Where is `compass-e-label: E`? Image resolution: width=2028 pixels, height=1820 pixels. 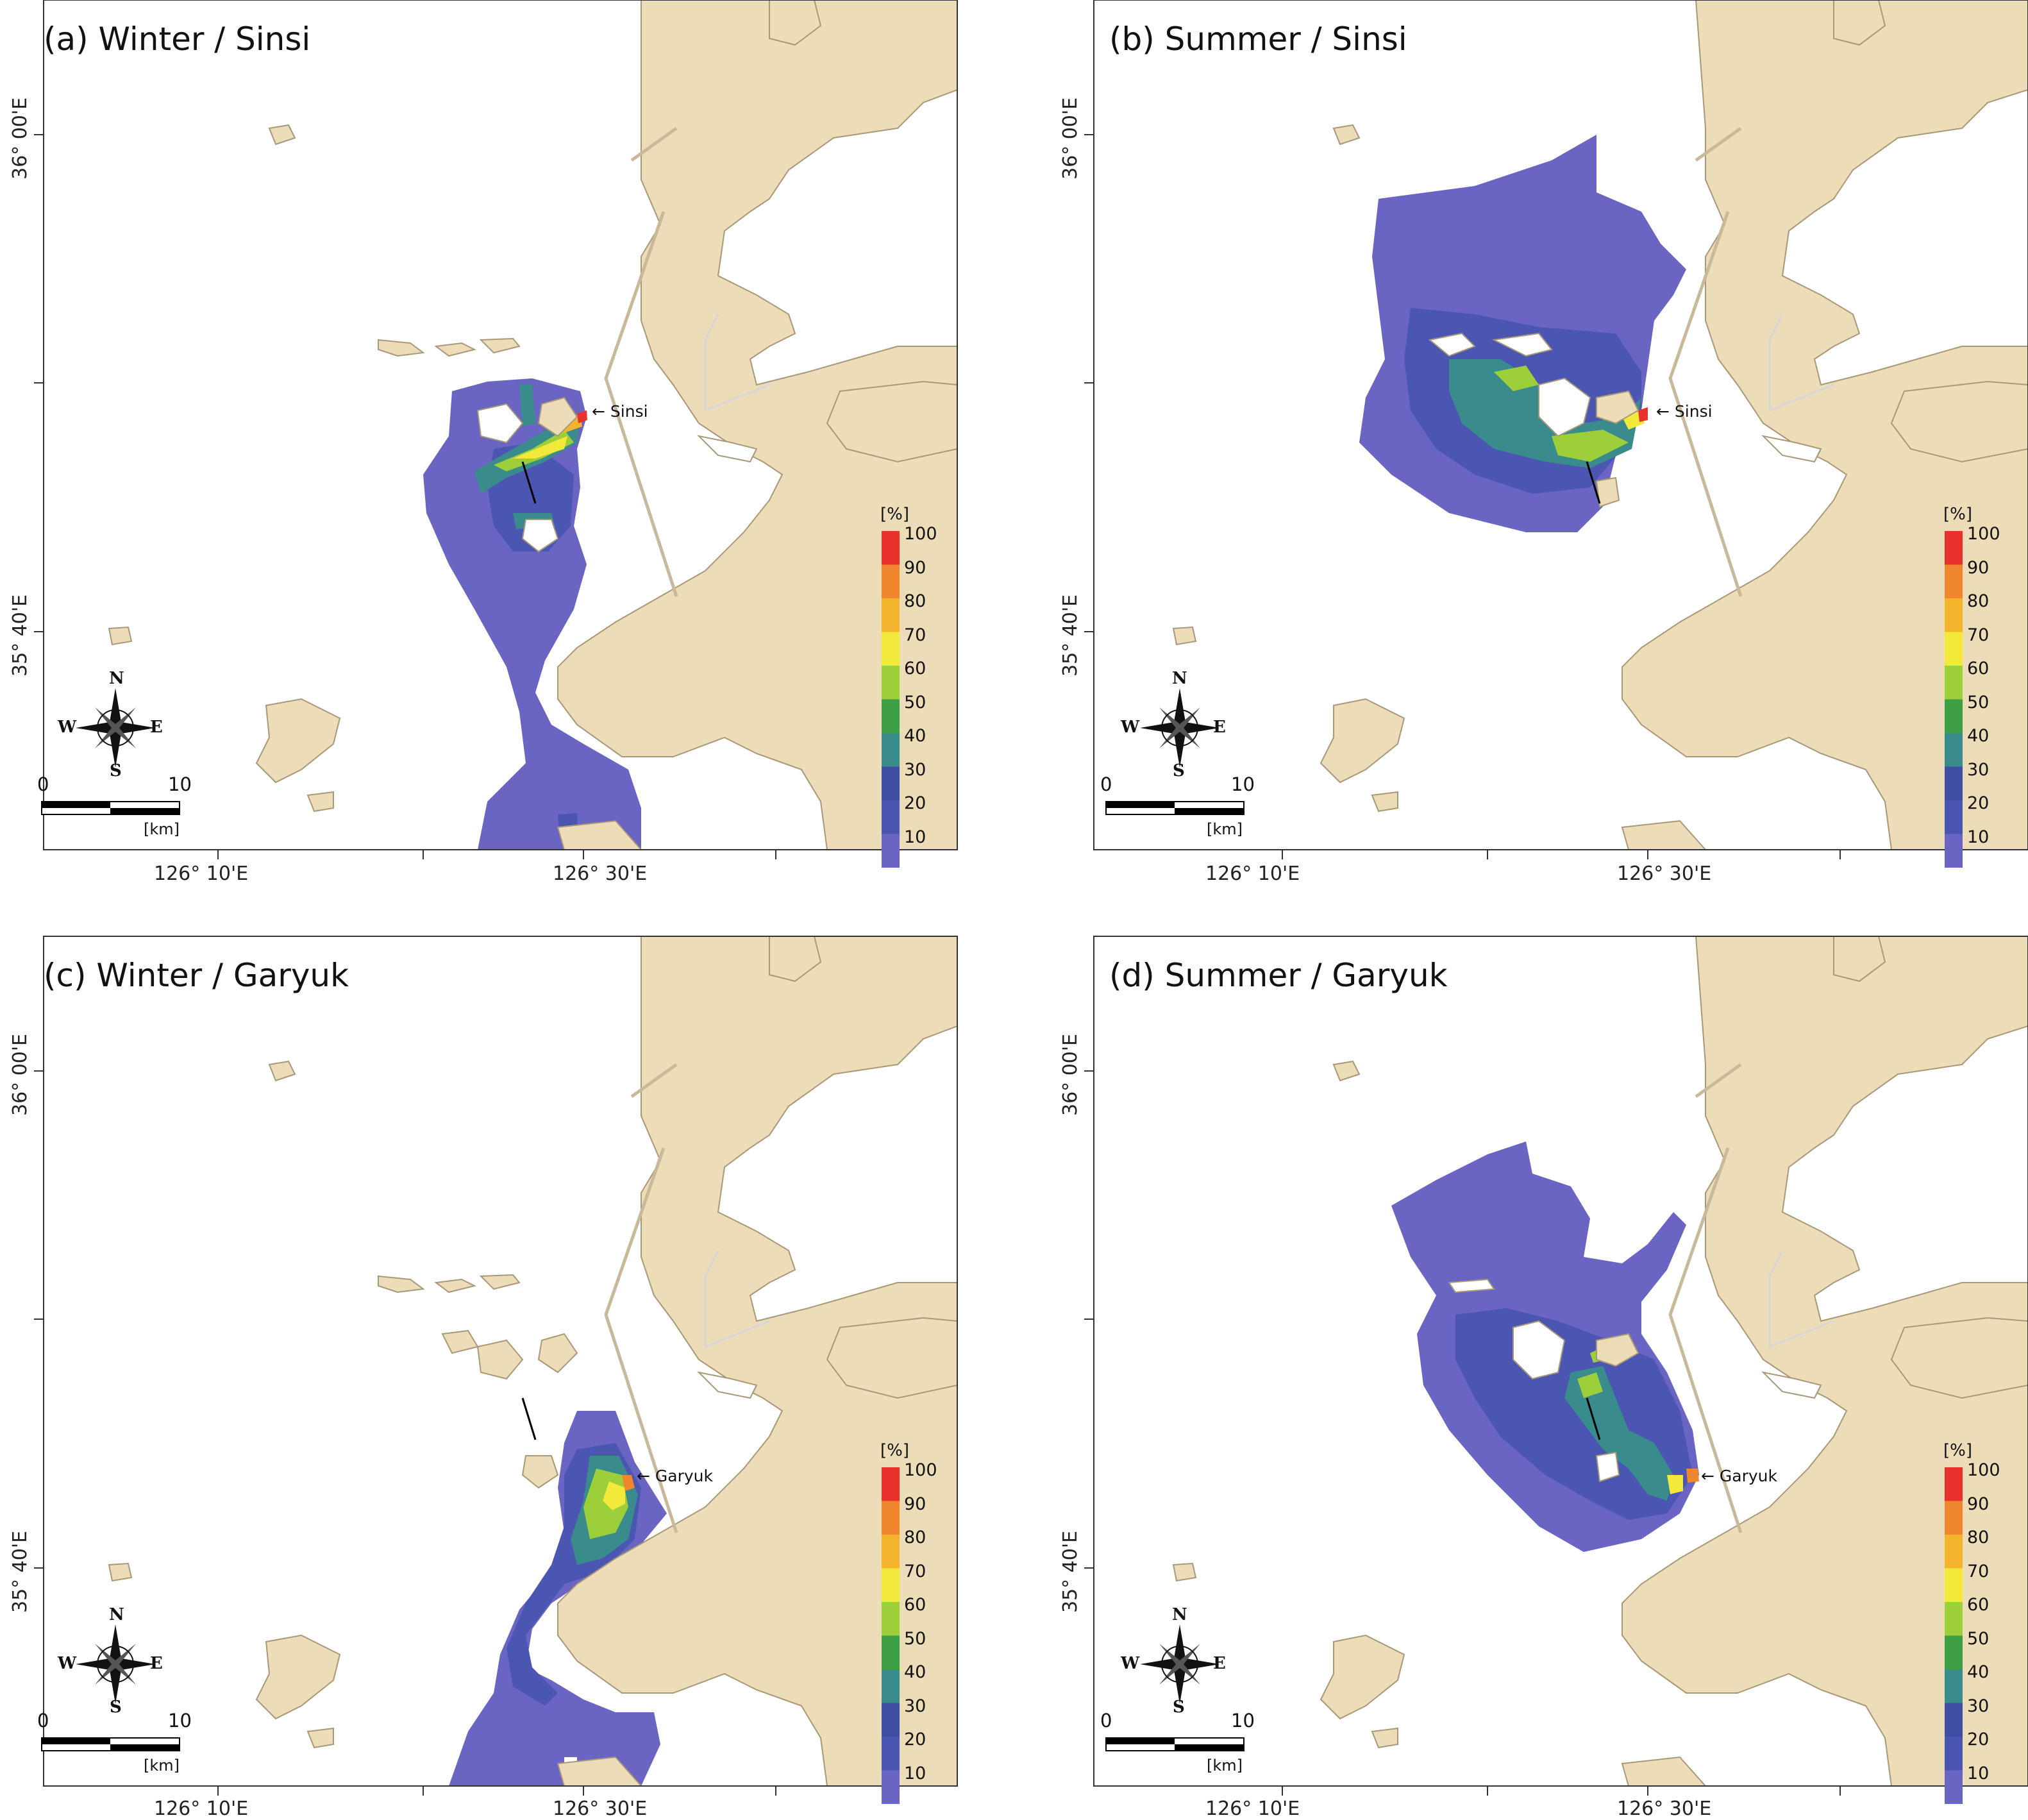
compass-e-label: E is located at coordinates (156, 727).